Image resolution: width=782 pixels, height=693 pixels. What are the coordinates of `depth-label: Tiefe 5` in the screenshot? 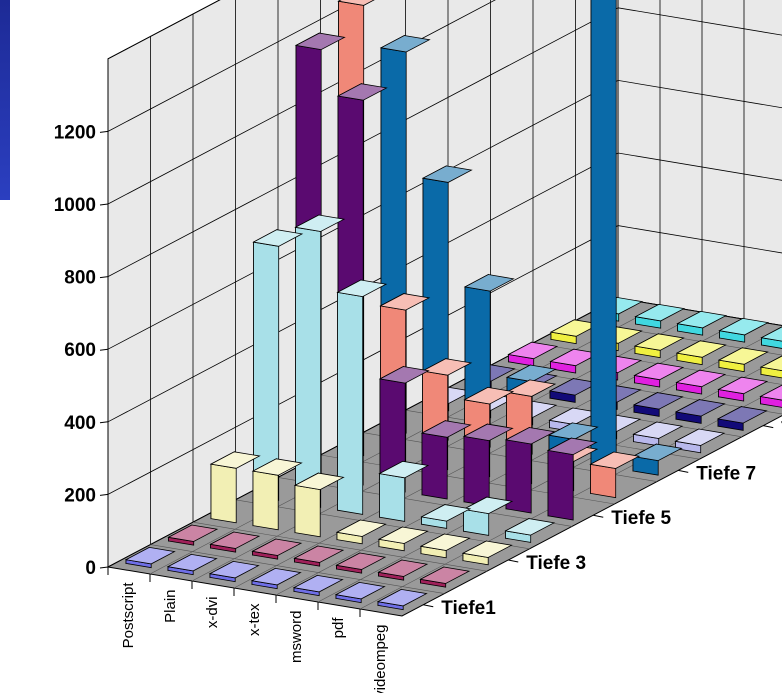 It's located at (641, 518).